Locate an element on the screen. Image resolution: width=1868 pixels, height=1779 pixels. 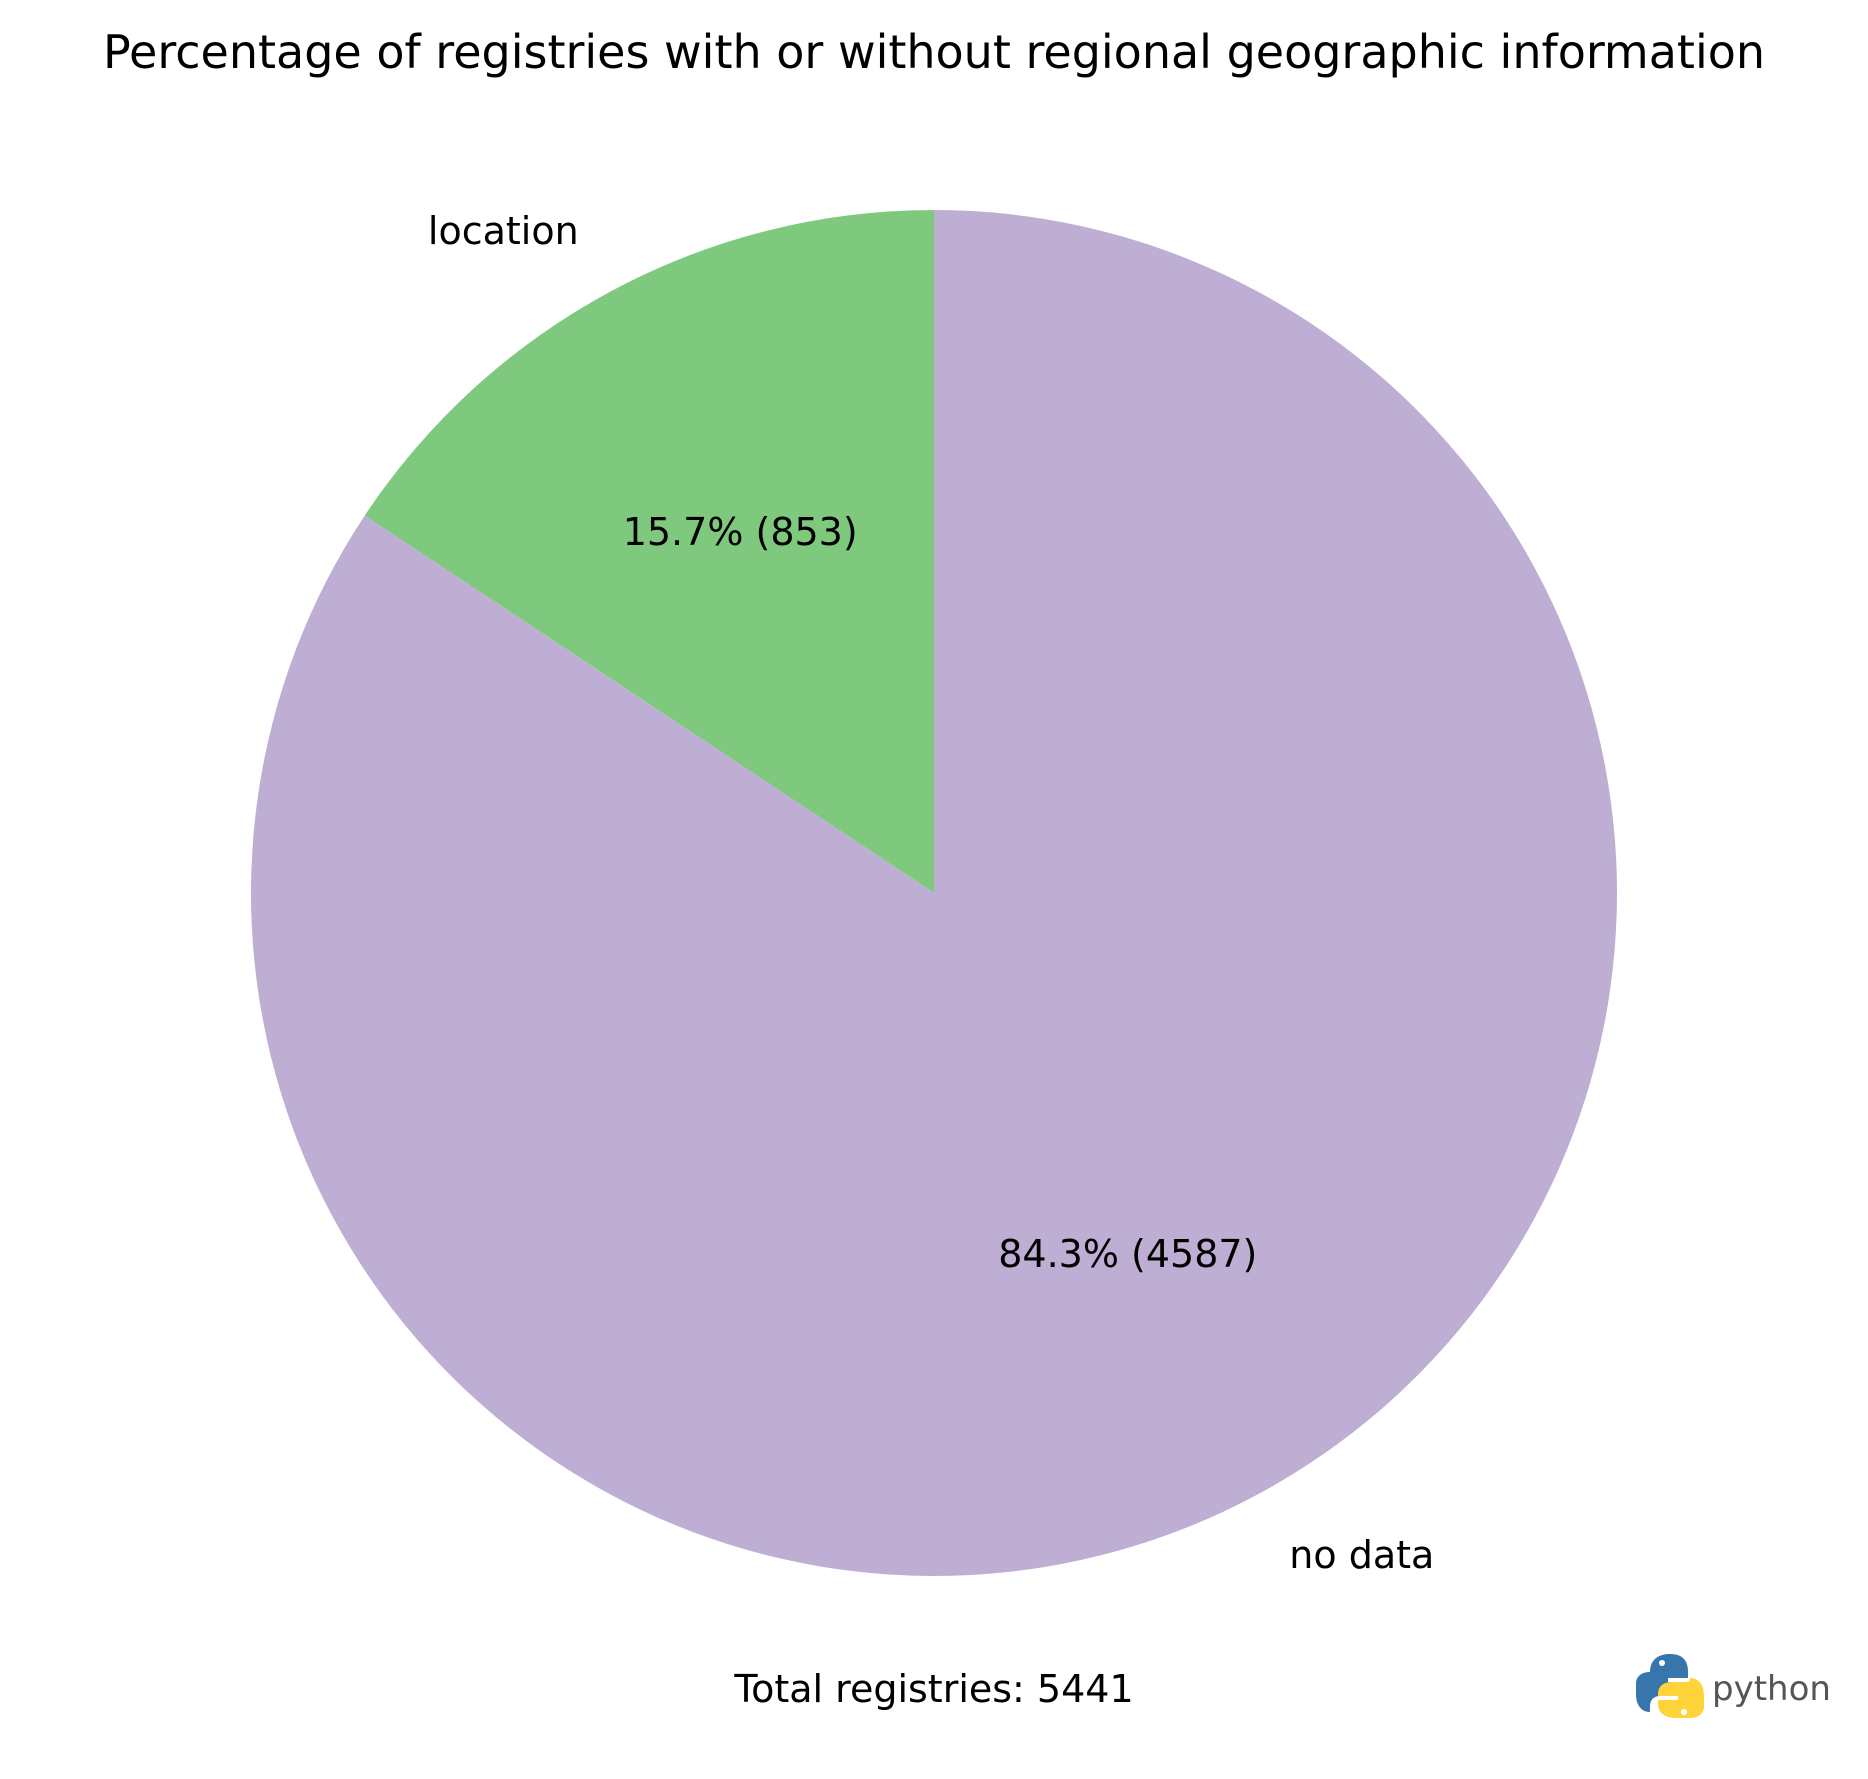
python-logo-icon is located at coordinates (1670, 1686).